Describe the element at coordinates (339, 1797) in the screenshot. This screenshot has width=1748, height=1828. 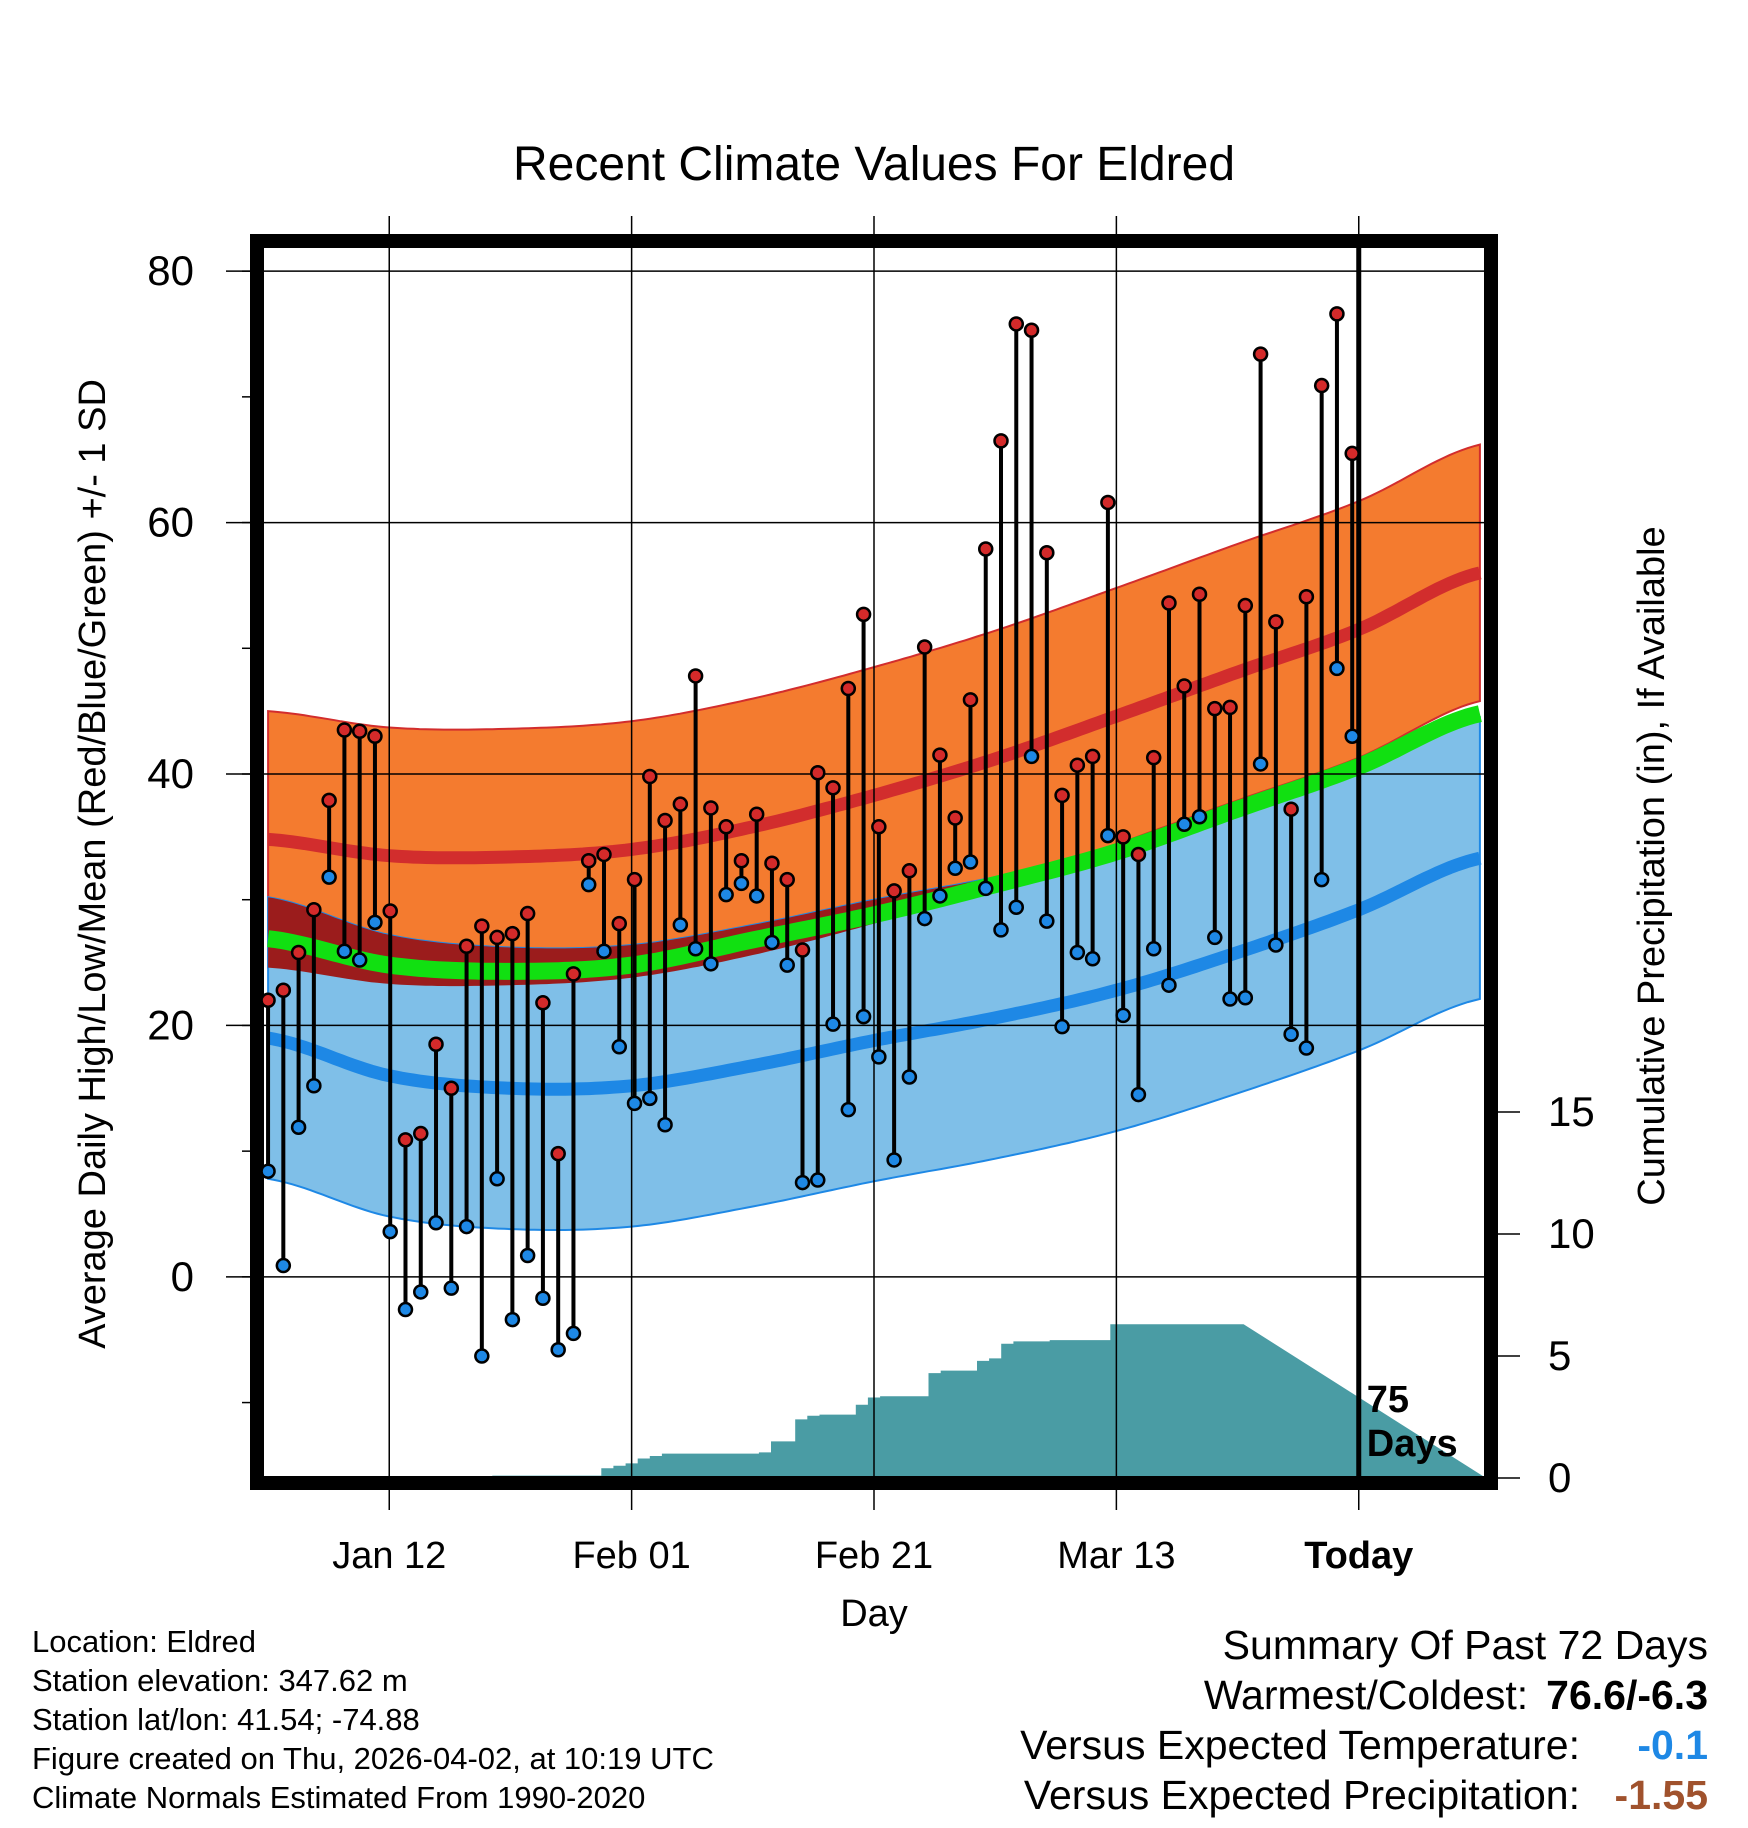
I see `normals-text: Climate Normals Estimated From 1990-2020` at that location.